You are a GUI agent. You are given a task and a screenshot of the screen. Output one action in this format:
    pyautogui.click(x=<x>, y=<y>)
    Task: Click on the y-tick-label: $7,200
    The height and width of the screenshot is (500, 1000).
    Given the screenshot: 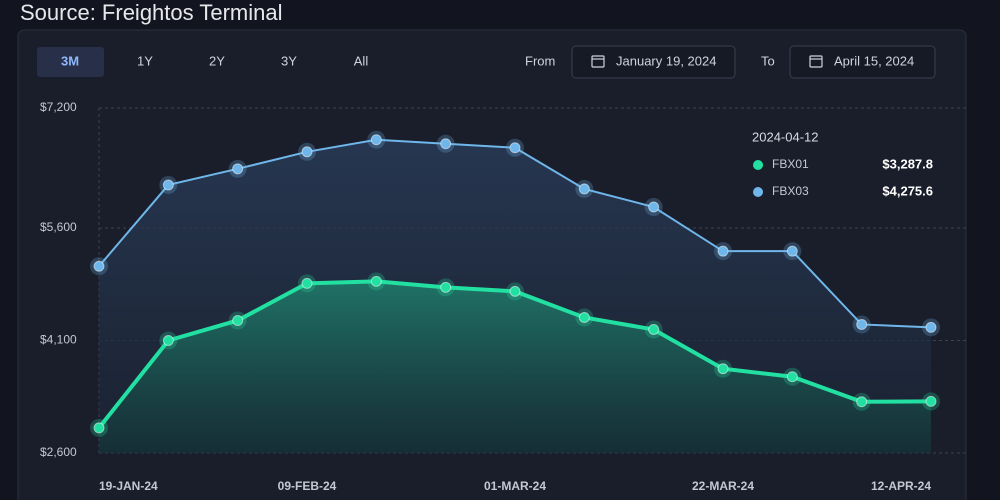 What is the action you would take?
    pyautogui.click(x=58, y=107)
    